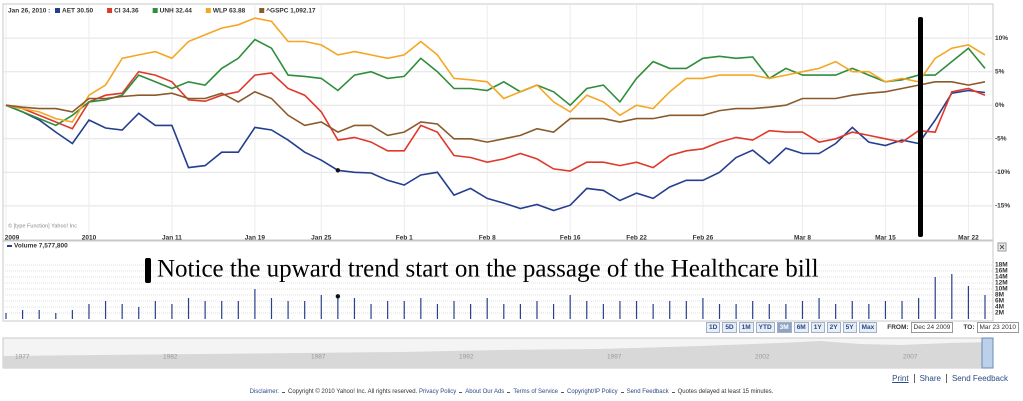  Describe the element at coordinates (999, 301) in the screenshot. I see `y-tick-label: 6M` at that location.